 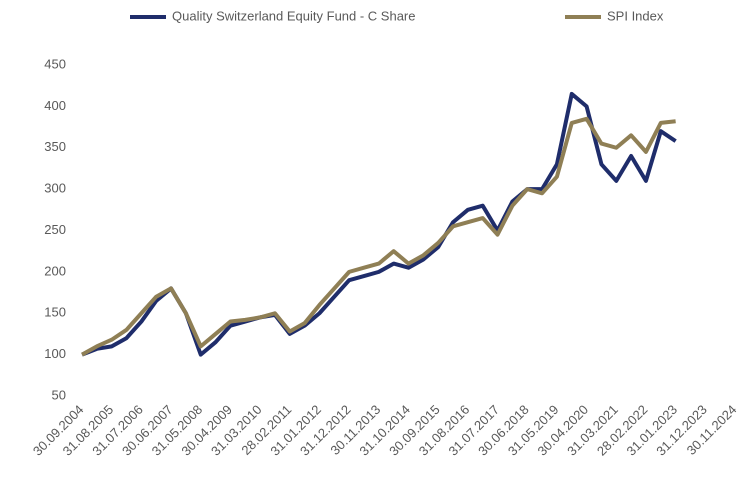 What do you see at coordinates (55, 229) in the screenshot?
I see `y-tick-label: 250` at bounding box center [55, 229].